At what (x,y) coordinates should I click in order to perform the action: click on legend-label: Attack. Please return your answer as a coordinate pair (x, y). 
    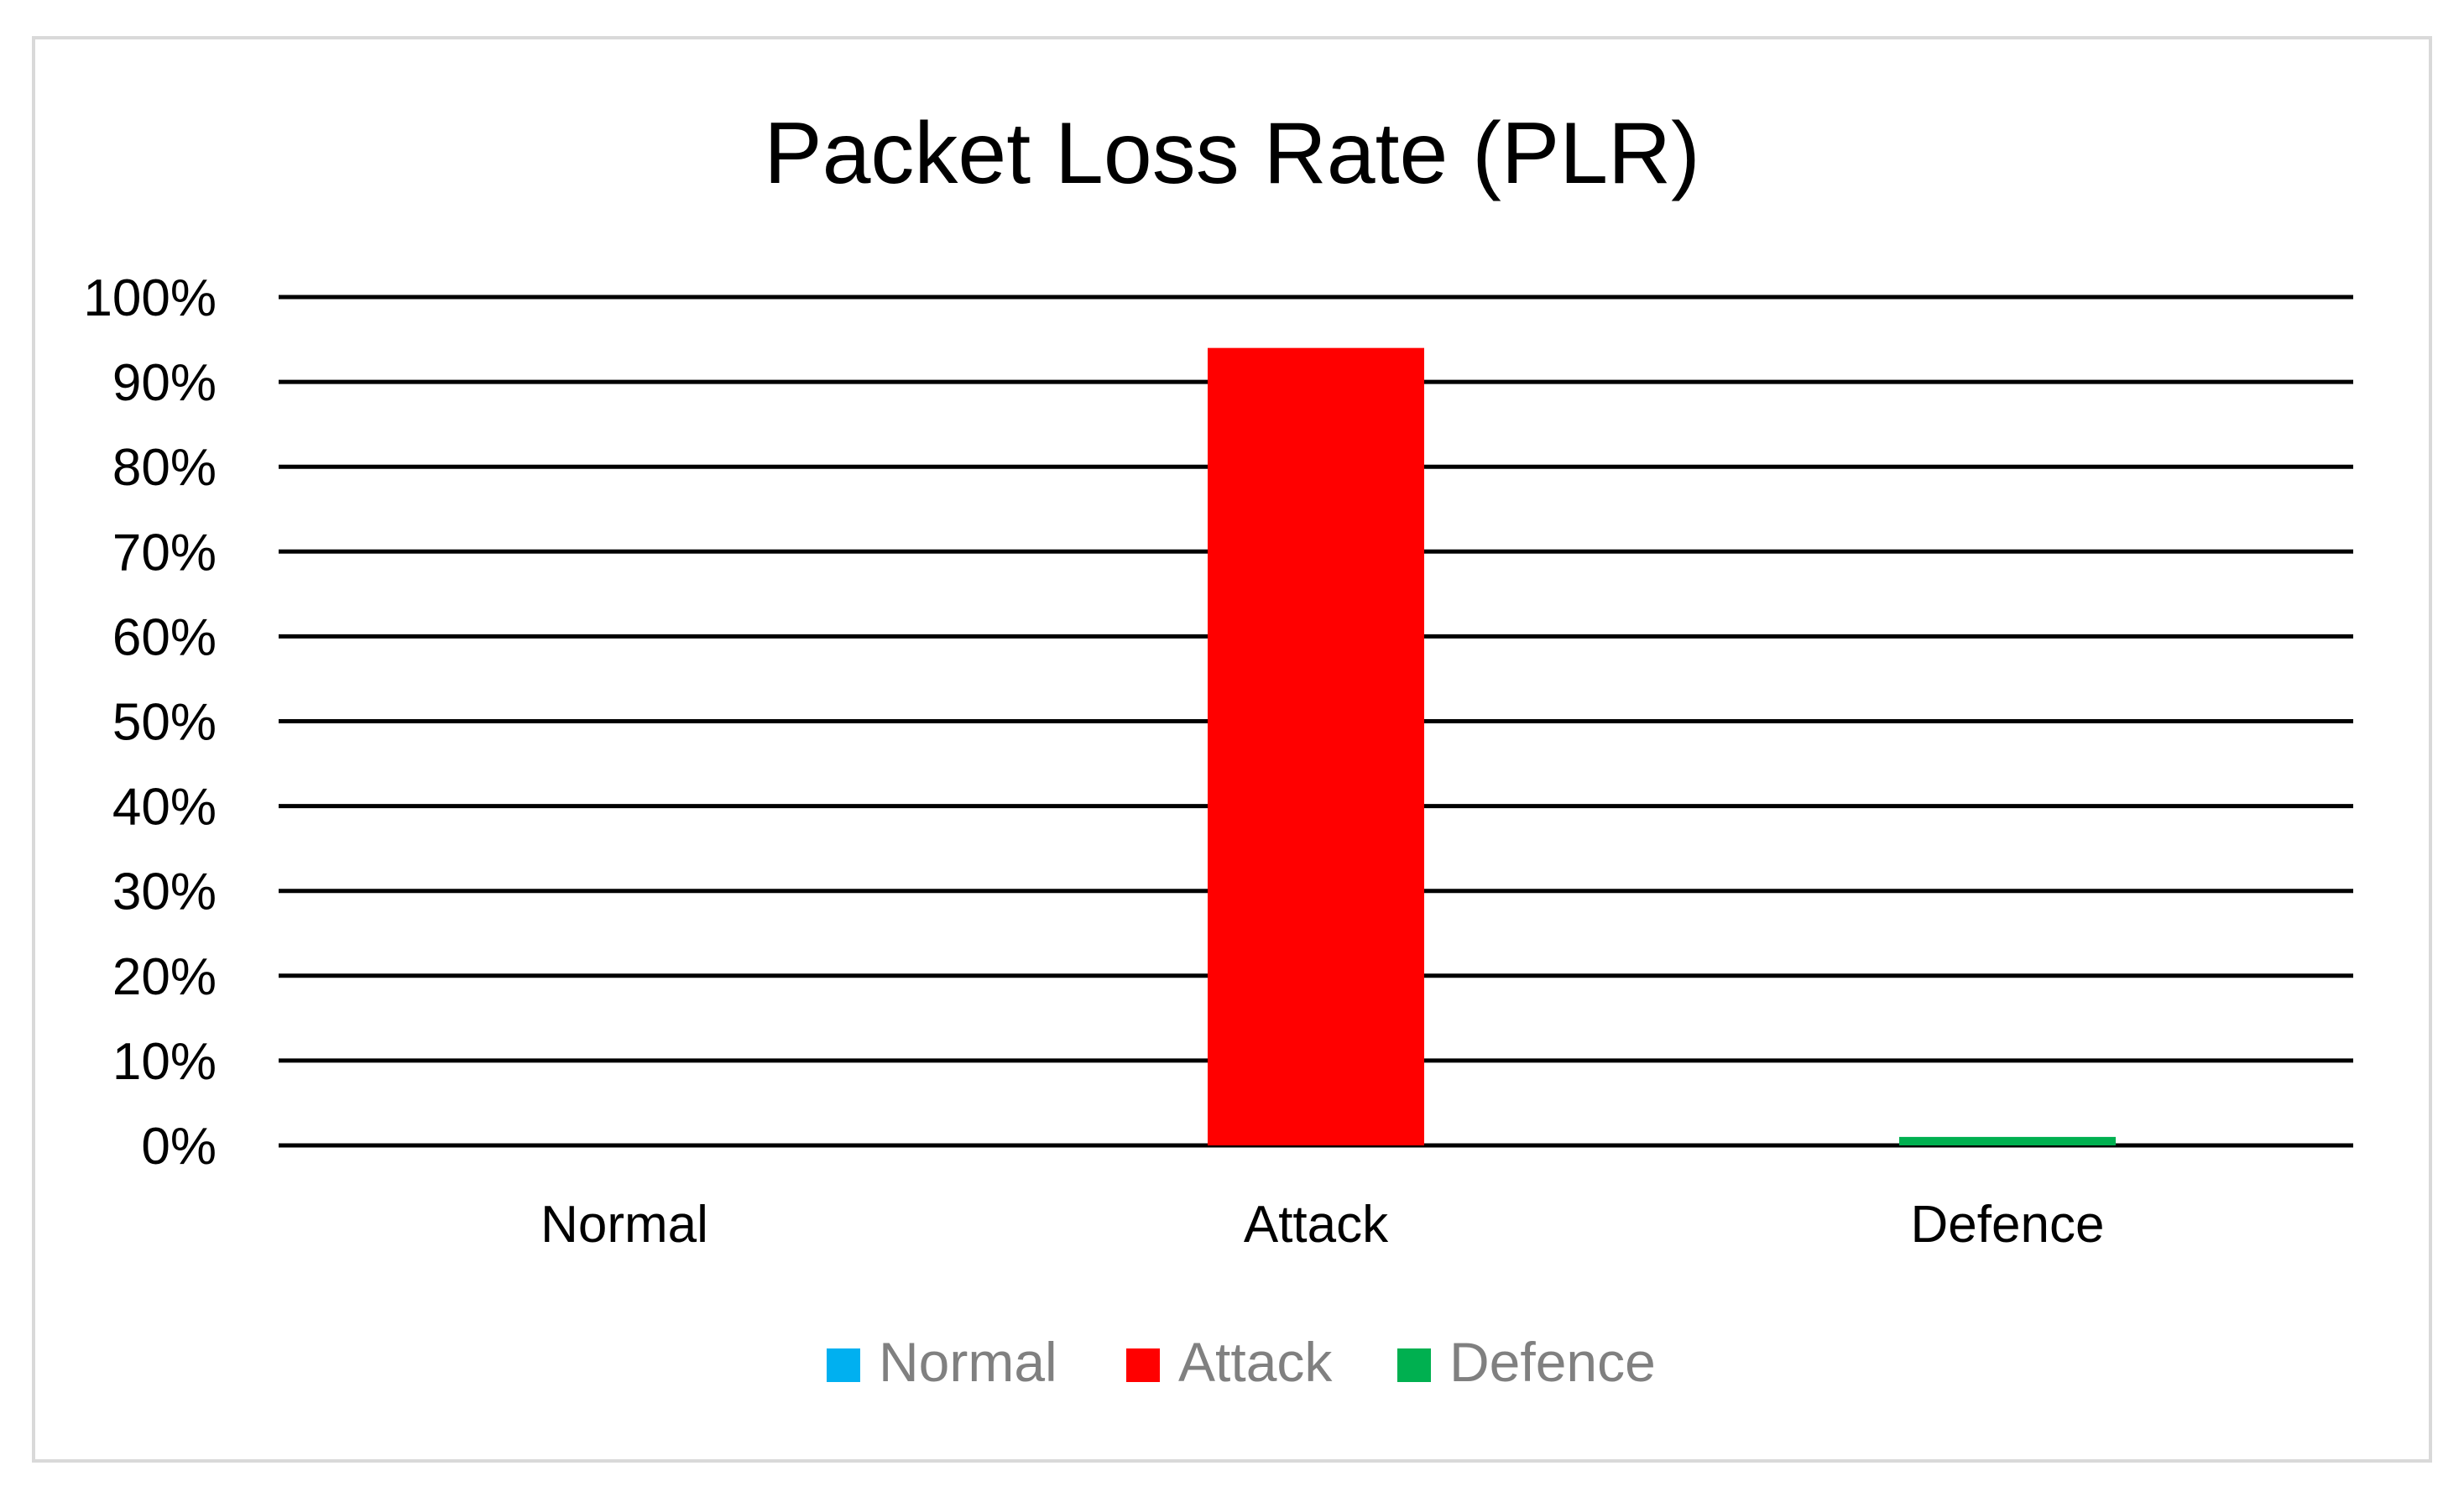
    Looking at the image, I should click on (1255, 1362).